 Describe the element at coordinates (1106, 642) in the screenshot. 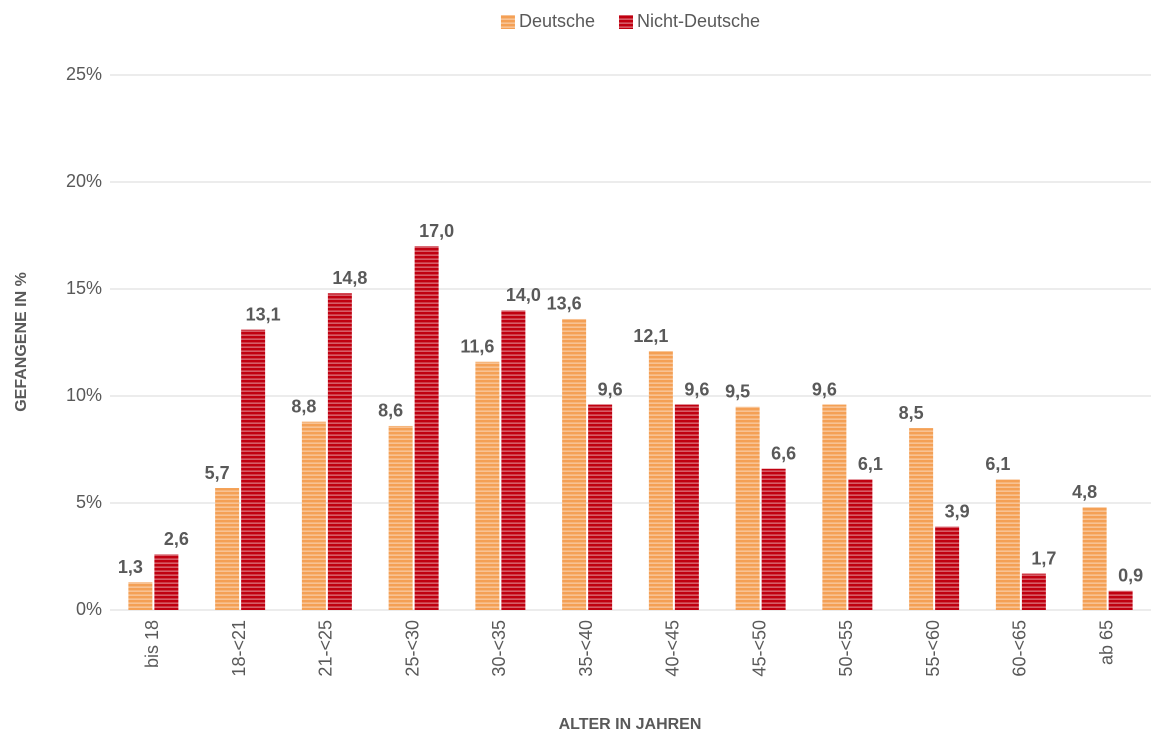

I see `x-tick-label: ab 65` at that location.